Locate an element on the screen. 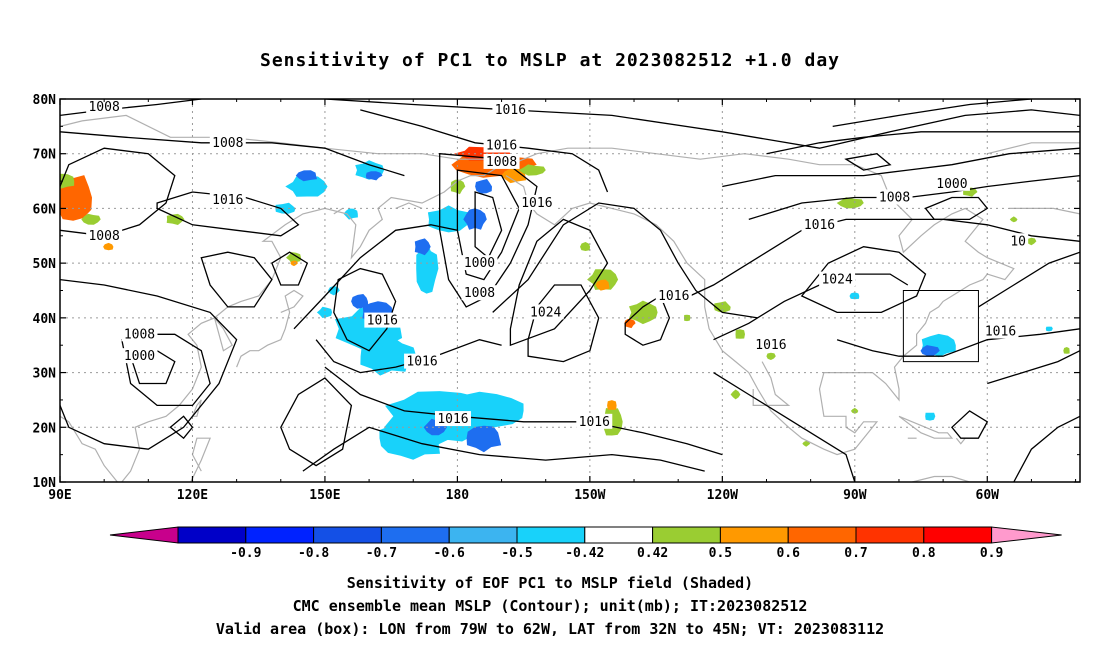 This screenshot has height=650, width=1100. lon-label: 120E is located at coordinates (192, 495).